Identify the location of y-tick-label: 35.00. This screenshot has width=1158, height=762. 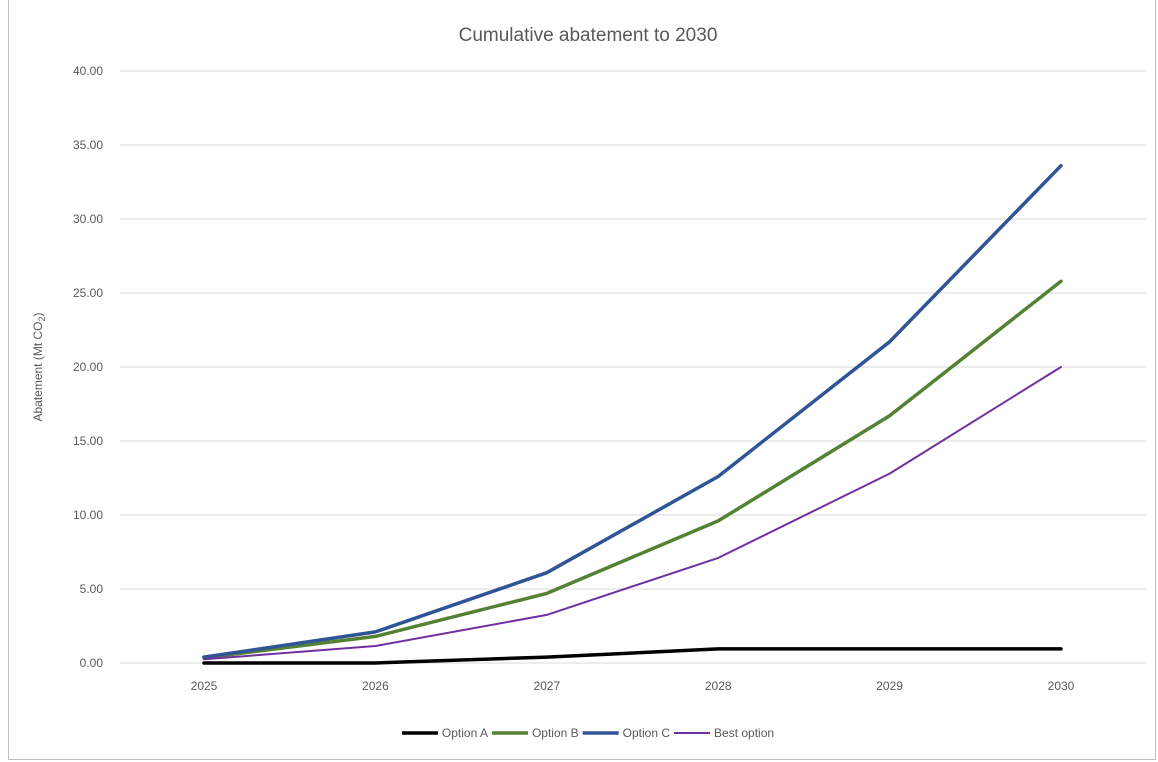
(88, 145).